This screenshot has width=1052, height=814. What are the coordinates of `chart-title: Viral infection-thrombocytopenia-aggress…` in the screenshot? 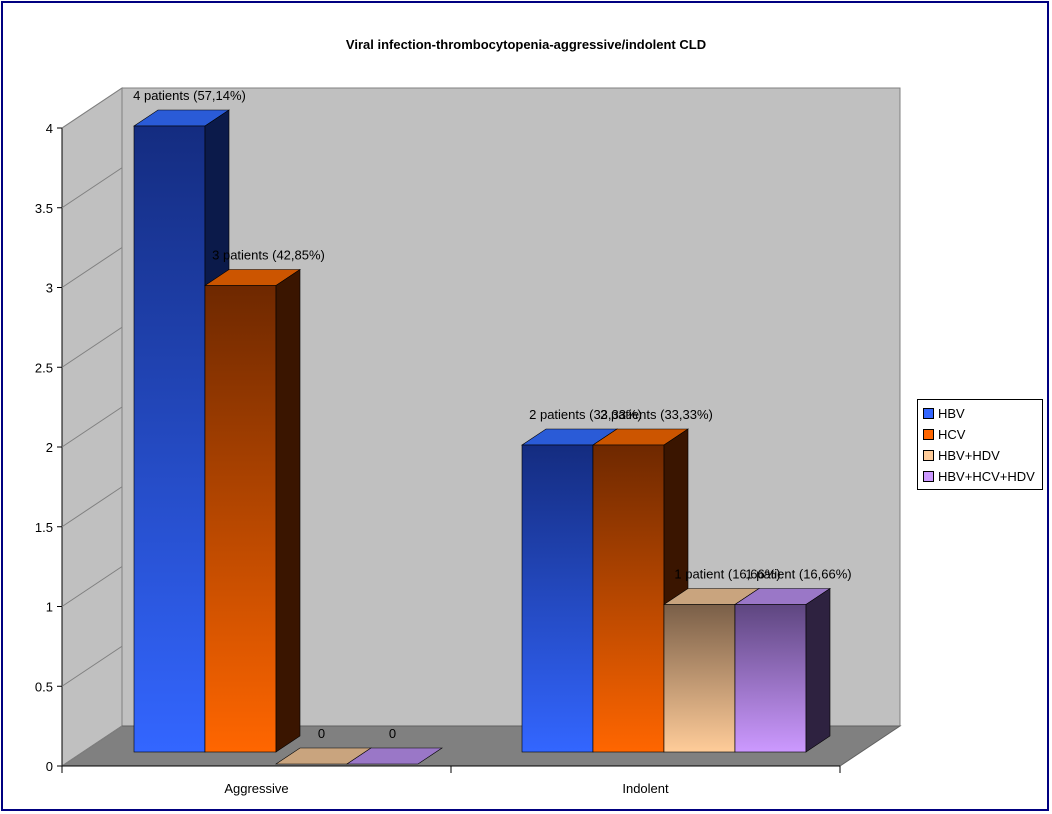 It's located at (526, 44).